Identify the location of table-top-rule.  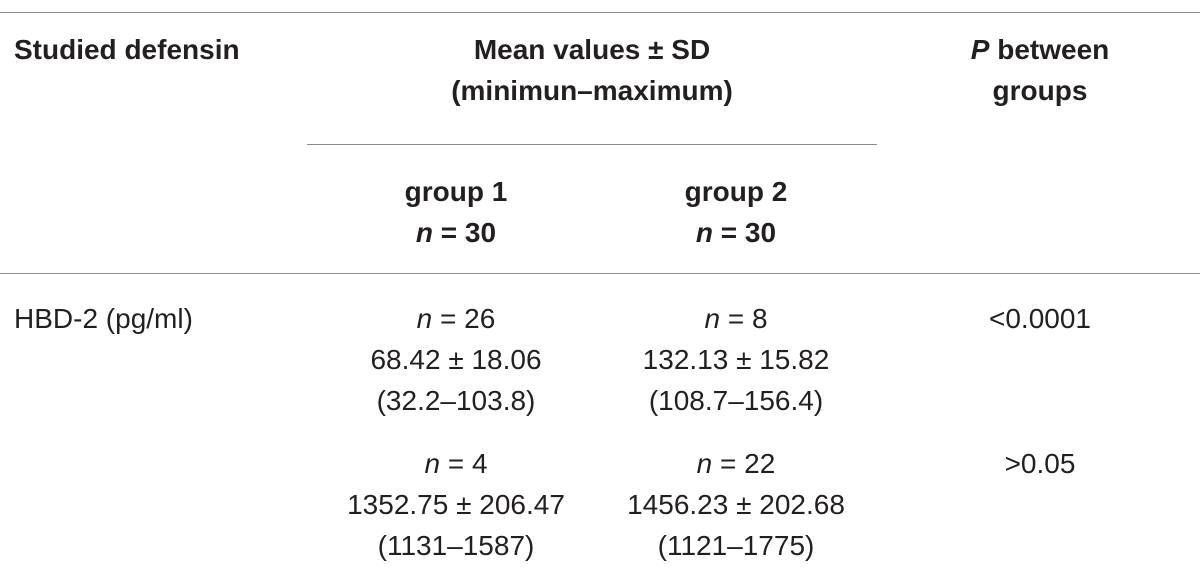
(600, 12).